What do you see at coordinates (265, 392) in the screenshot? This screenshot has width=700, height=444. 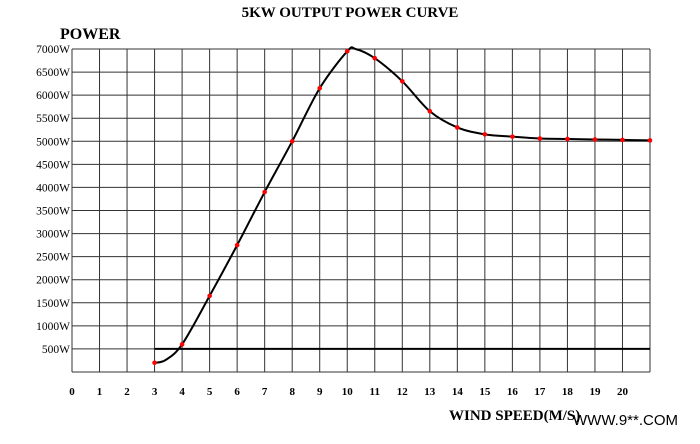 I see `x-tick-label: 7` at bounding box center [265, 392].